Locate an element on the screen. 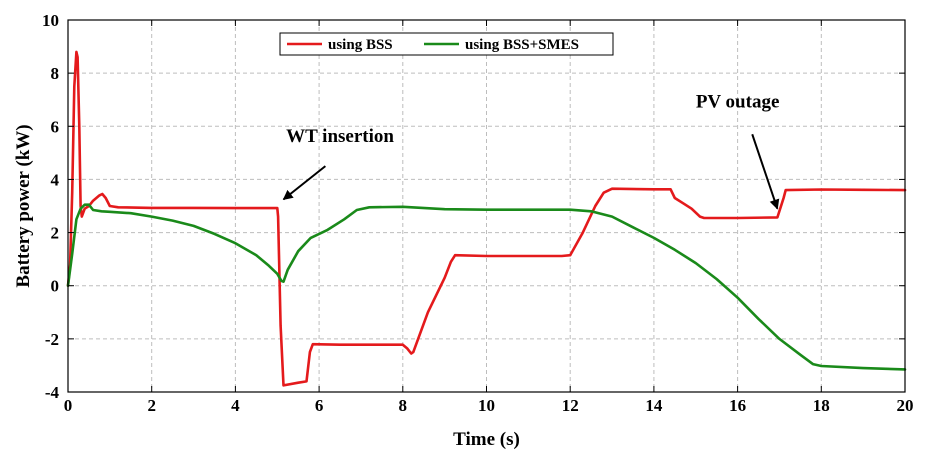 This screenshot has height=460, width=927. x-tick-label: 16 is located at coordinates (737, 405).